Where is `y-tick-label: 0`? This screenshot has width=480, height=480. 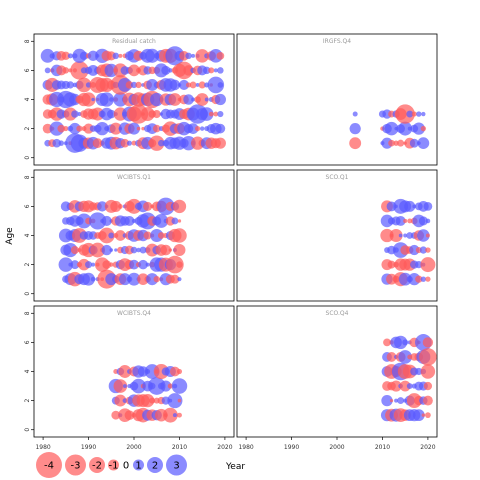 y-tick-label: 0 is located at coordinates (27, 294).